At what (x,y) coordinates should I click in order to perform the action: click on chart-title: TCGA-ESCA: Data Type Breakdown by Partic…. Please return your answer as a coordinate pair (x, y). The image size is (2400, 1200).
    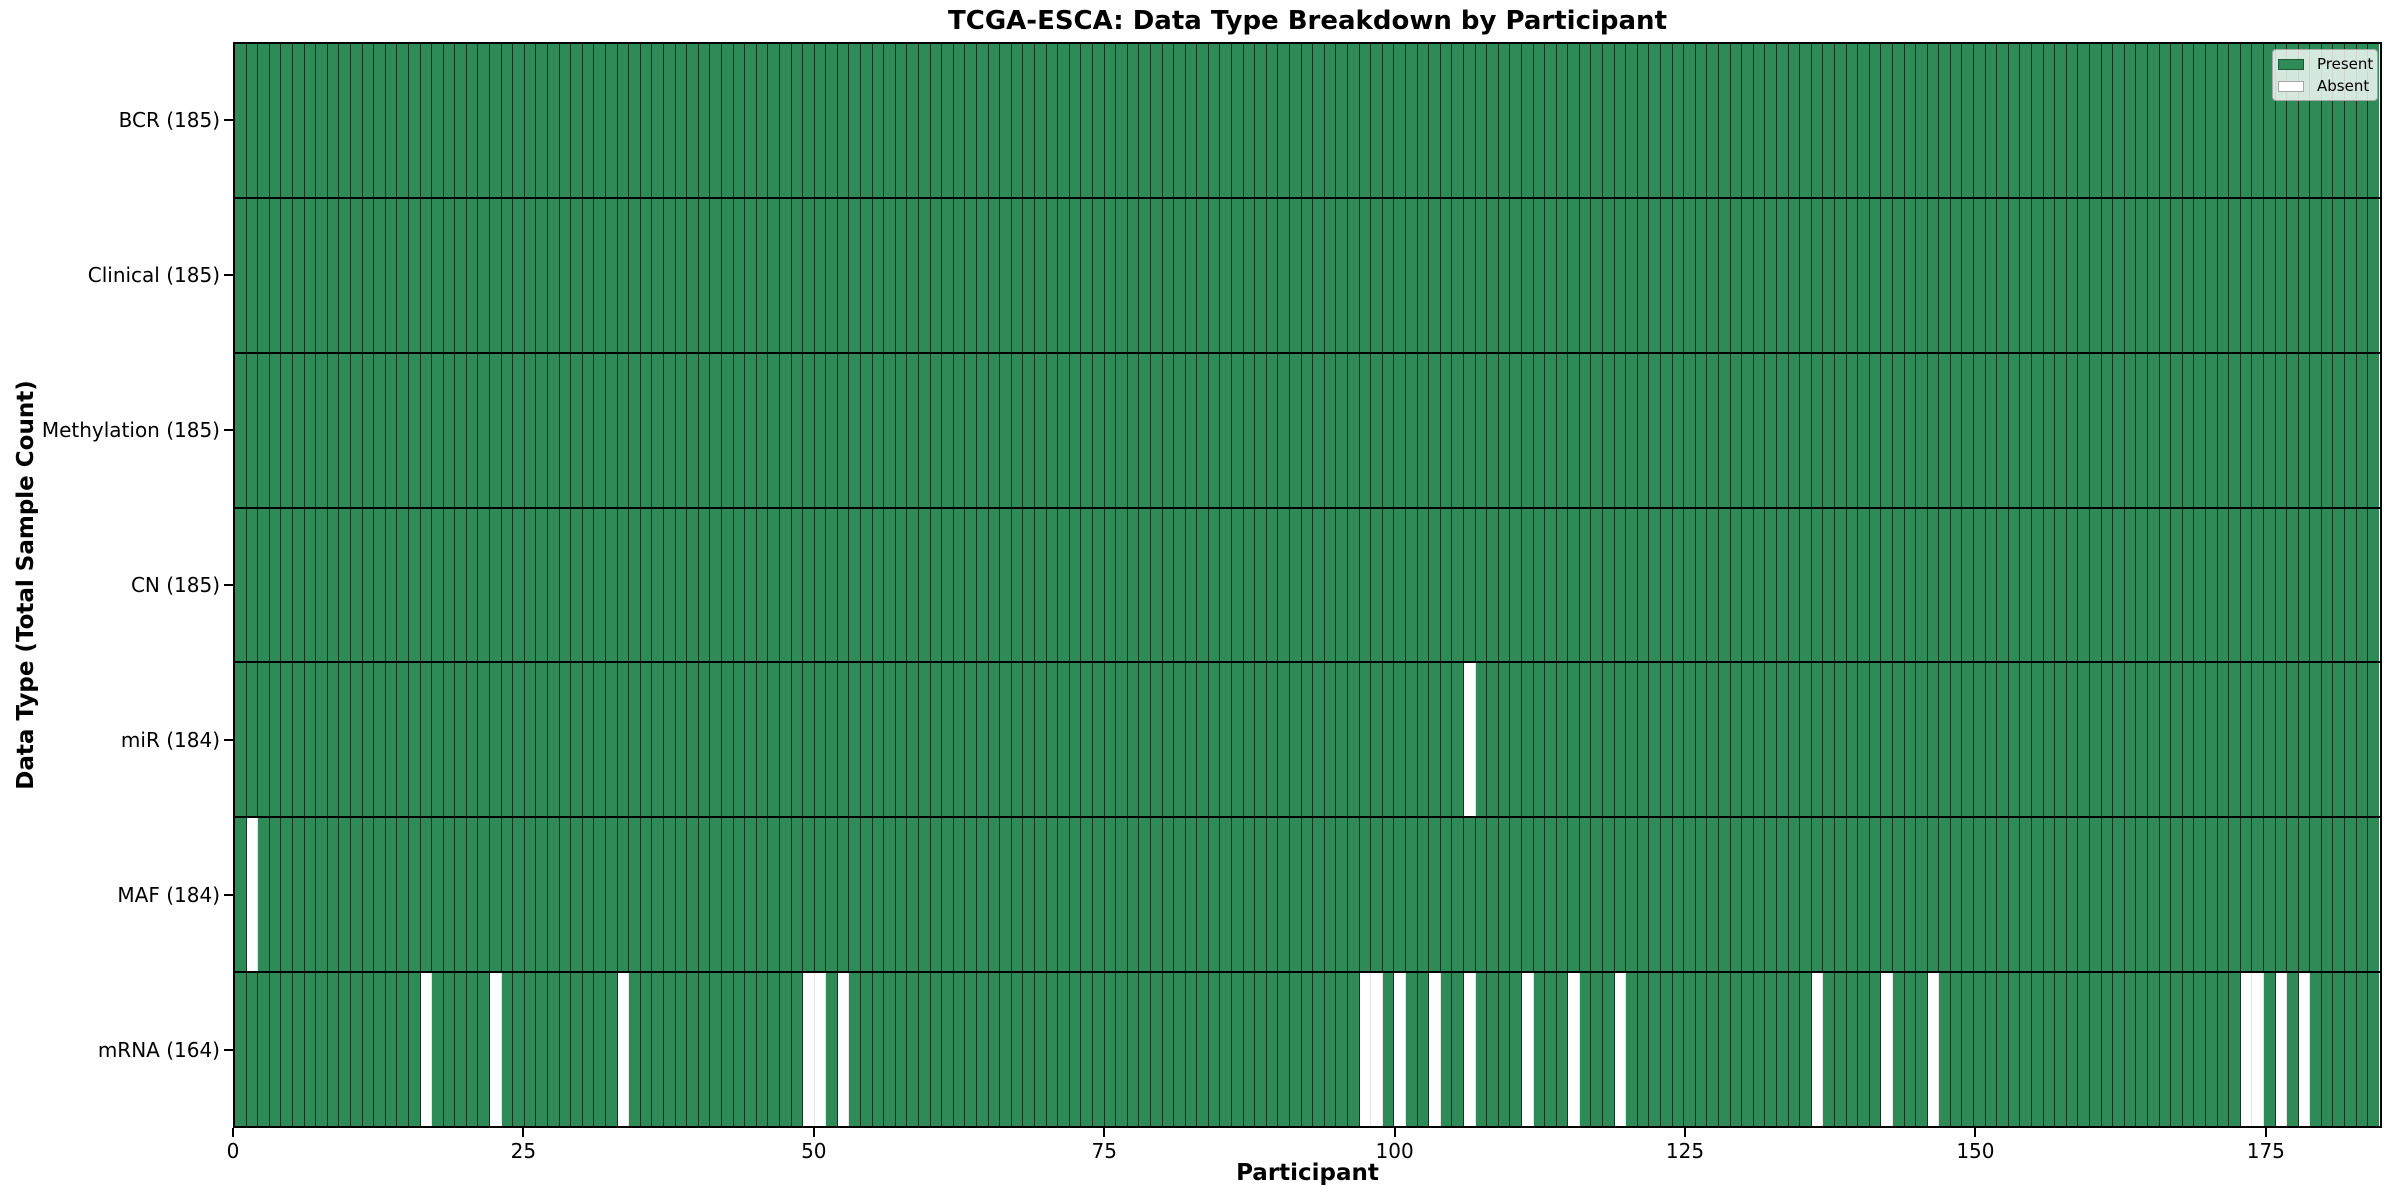
    Looking at the image, I should click on (1307, 21).